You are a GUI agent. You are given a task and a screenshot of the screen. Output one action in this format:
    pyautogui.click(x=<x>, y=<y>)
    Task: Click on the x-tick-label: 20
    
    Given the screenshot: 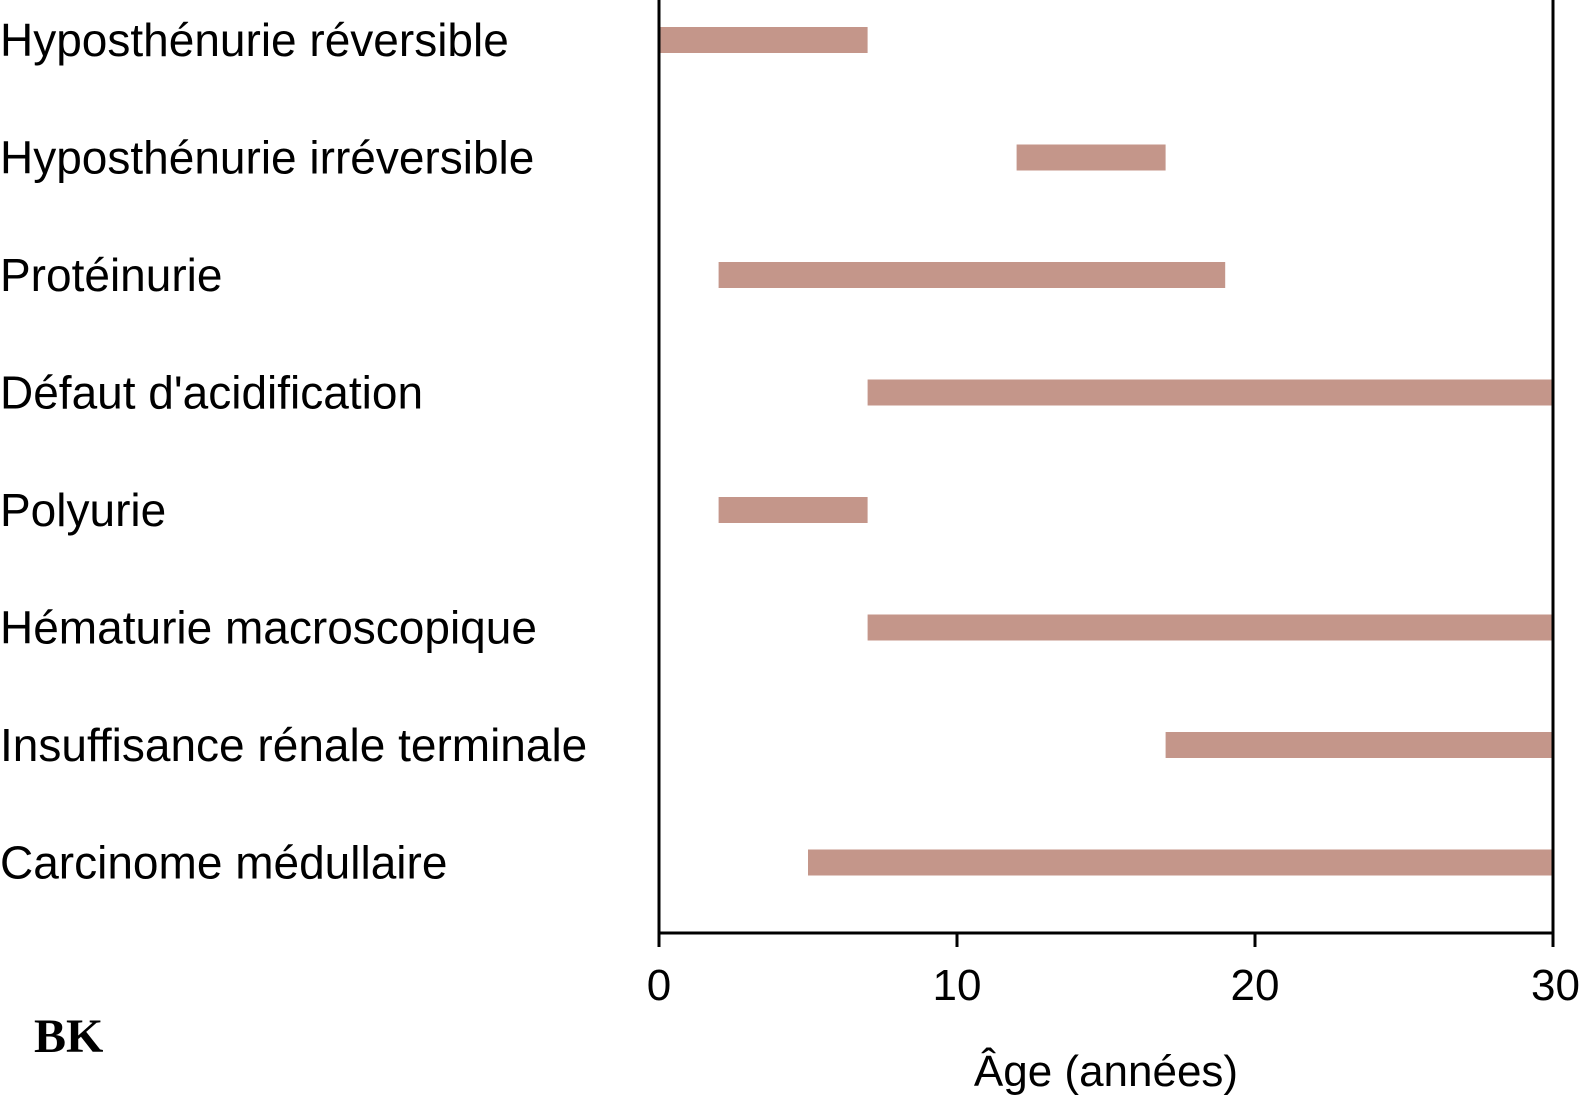 What is the action you would take?
    pyautogui.click(x=1255, y=985)
    